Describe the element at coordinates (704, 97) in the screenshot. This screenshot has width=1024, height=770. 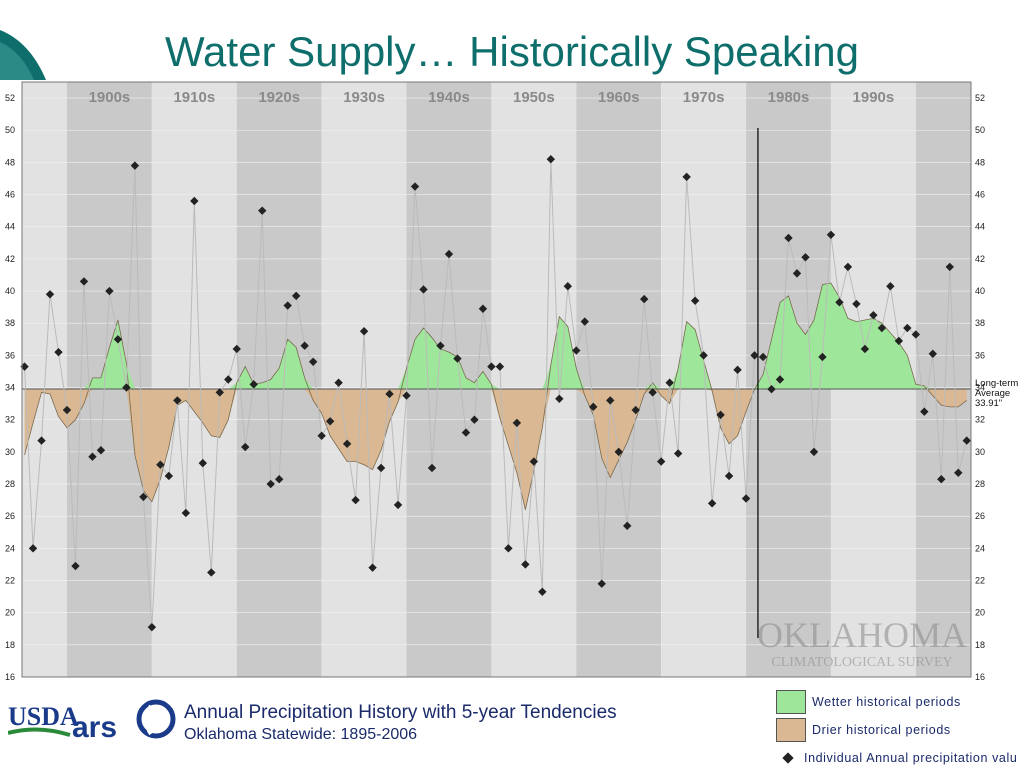
I see `decade-label: 1970s` at that location.